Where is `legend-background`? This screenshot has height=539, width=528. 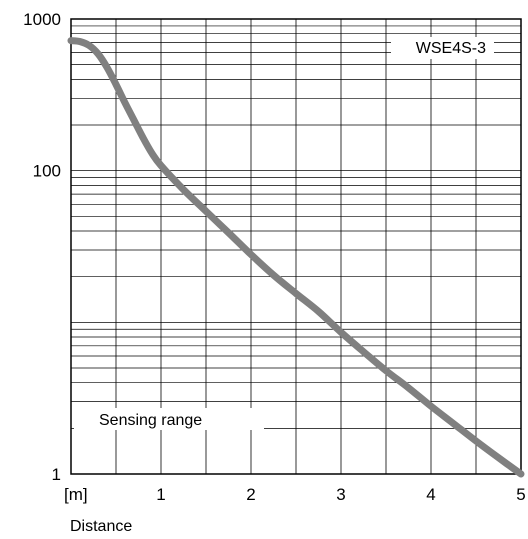
legend-background is located at coordinates (442, 48).